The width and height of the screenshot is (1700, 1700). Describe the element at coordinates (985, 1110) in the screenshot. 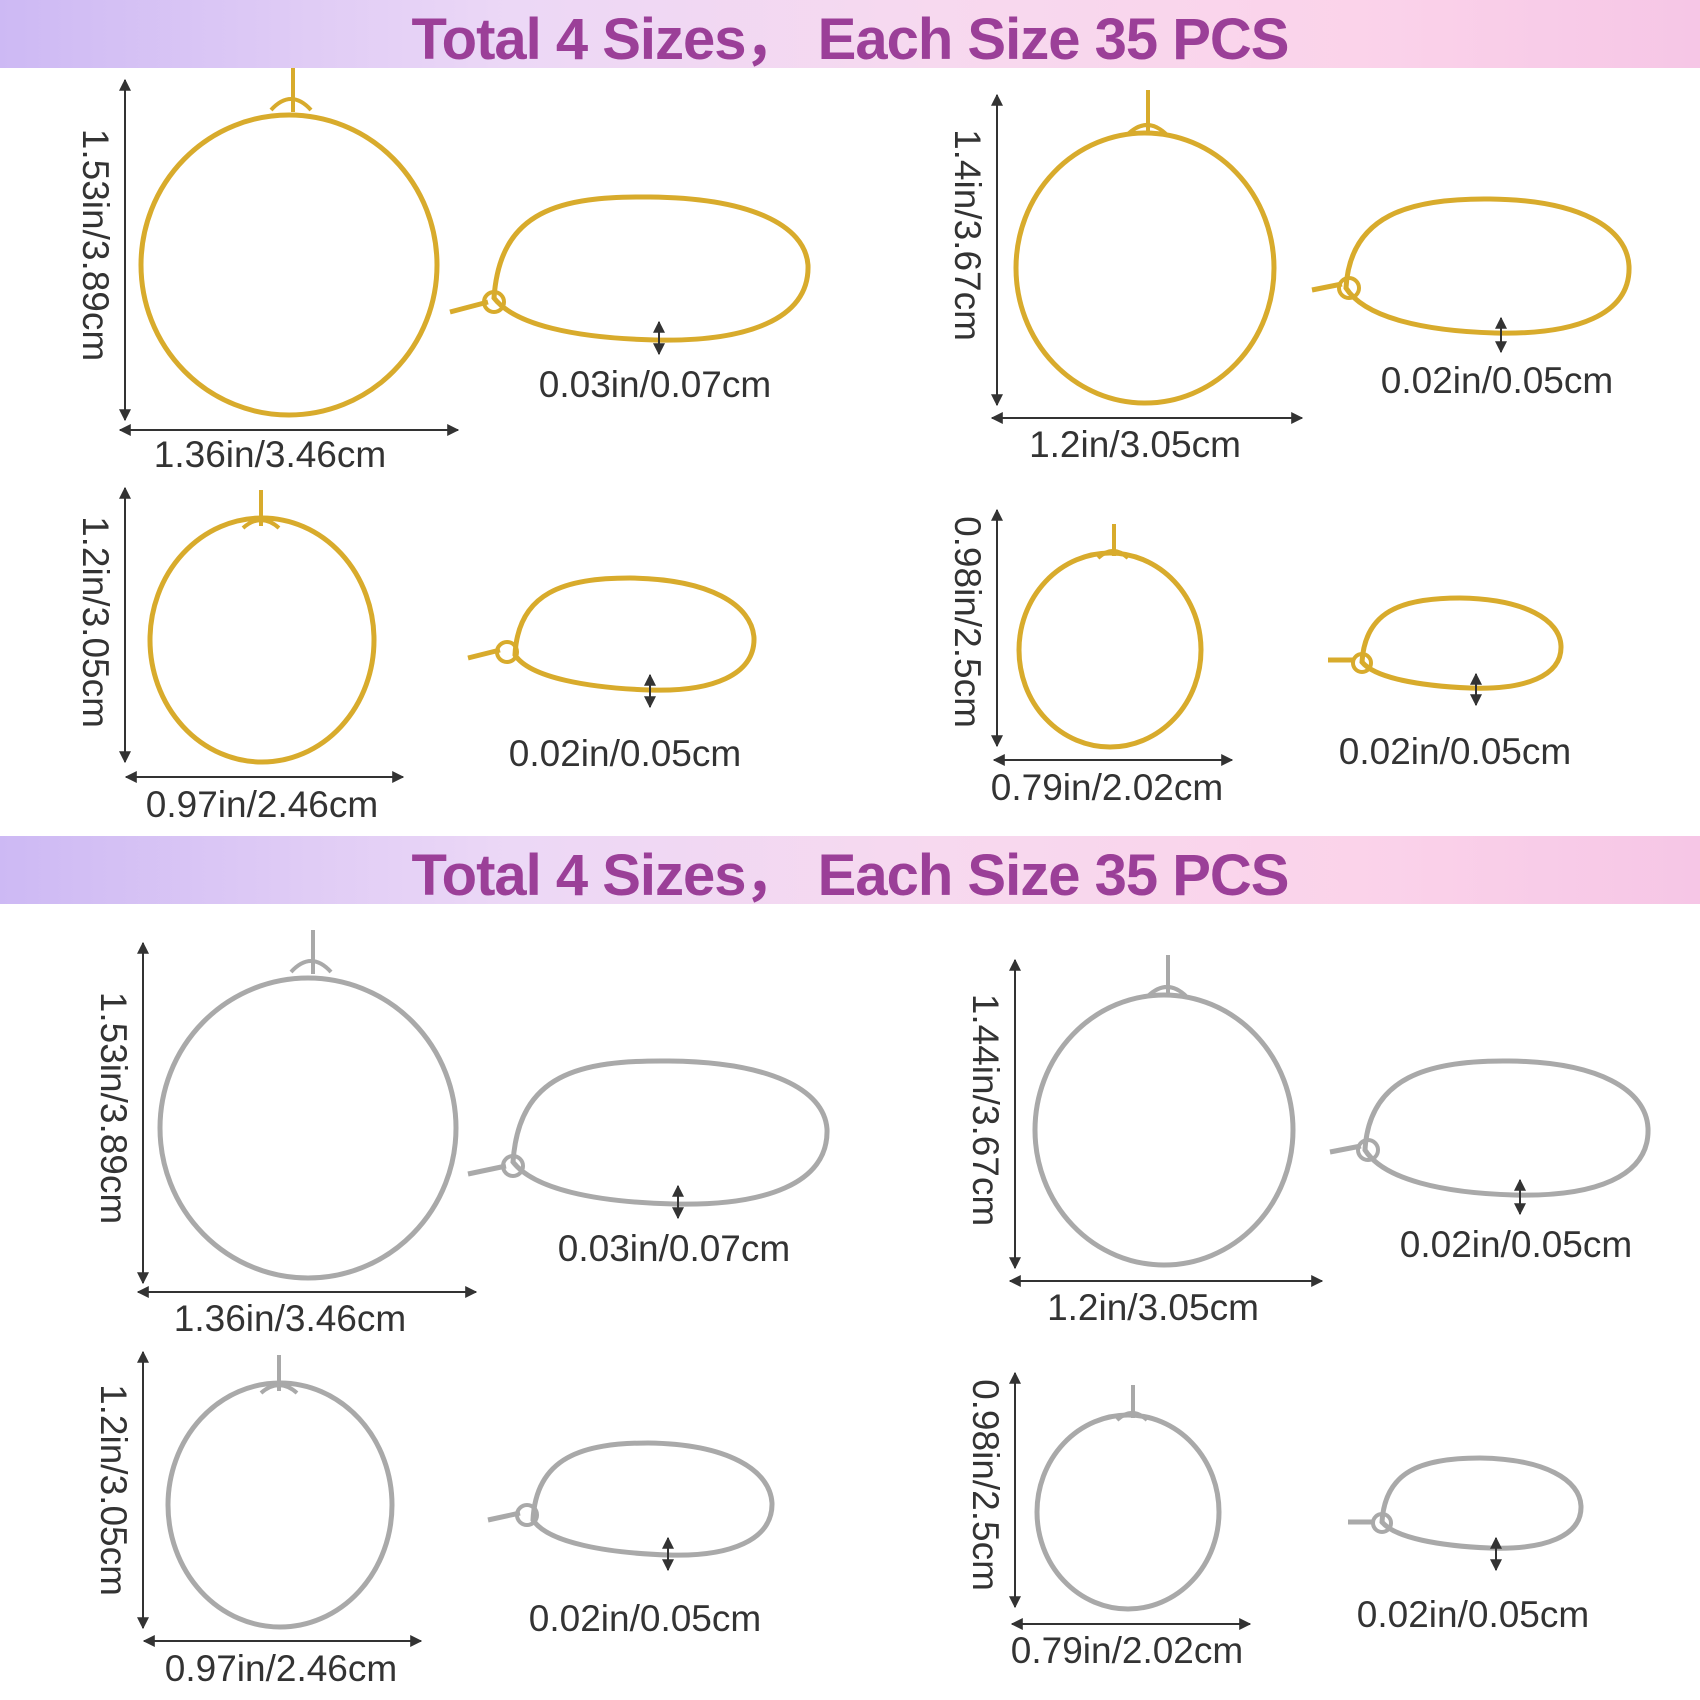

I see `height-label: 1.44in/3.67cm` at that location.